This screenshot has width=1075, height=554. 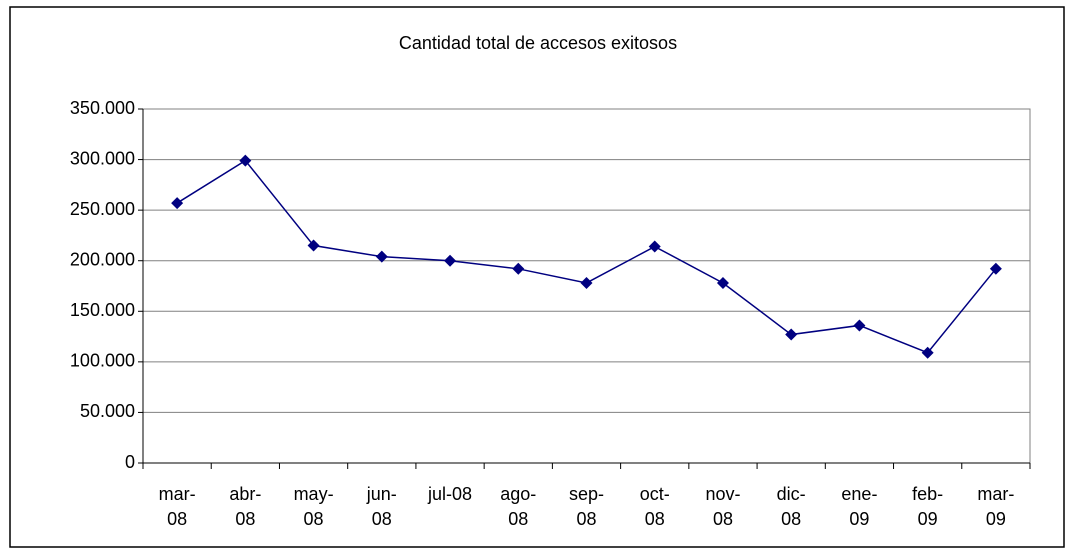 I want to click on x-tick-label: jun-08, so click(x=381, y=506).